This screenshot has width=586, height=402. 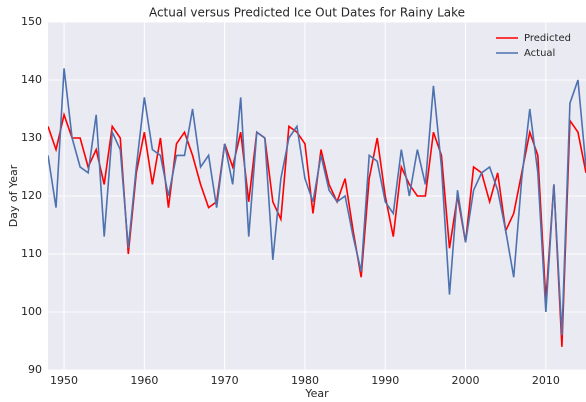 What do you see at coordinates (225, 380) in the screenshot?
I see `x-tick-label: 1970` at bounding box center [225, 380].